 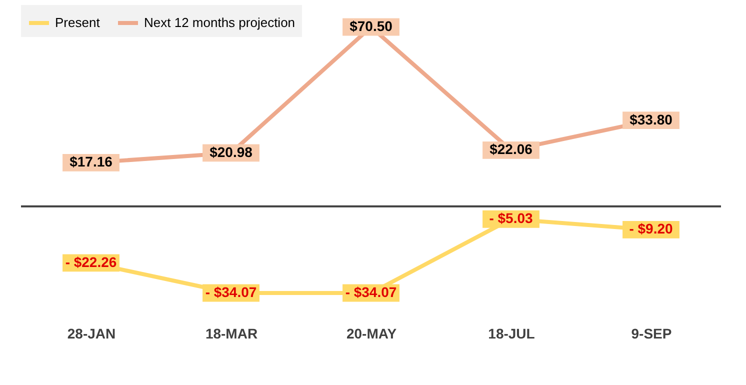 I want to click on data-label: - $9.20, so click(x=651, y=228).